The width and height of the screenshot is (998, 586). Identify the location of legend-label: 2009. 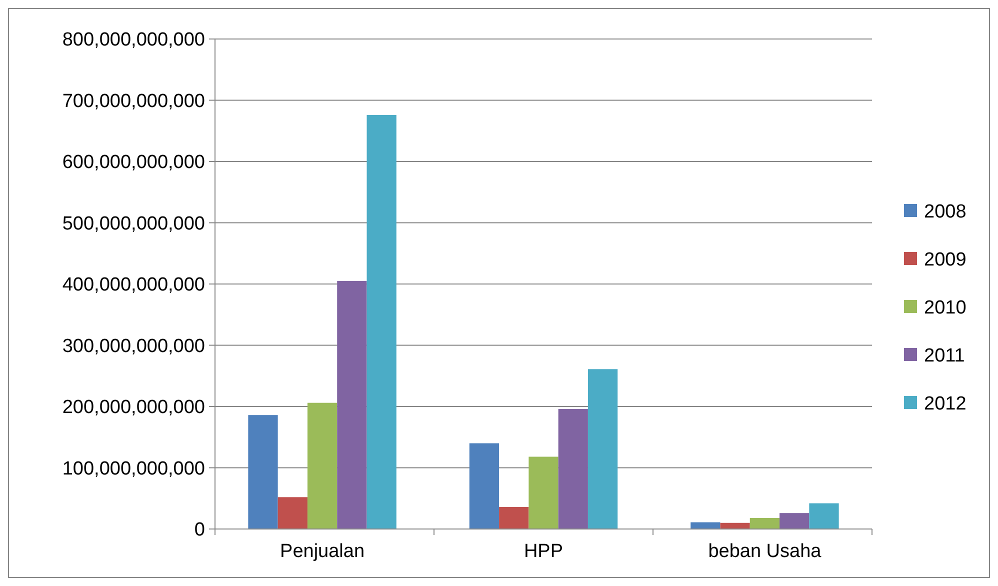
(945, 260).